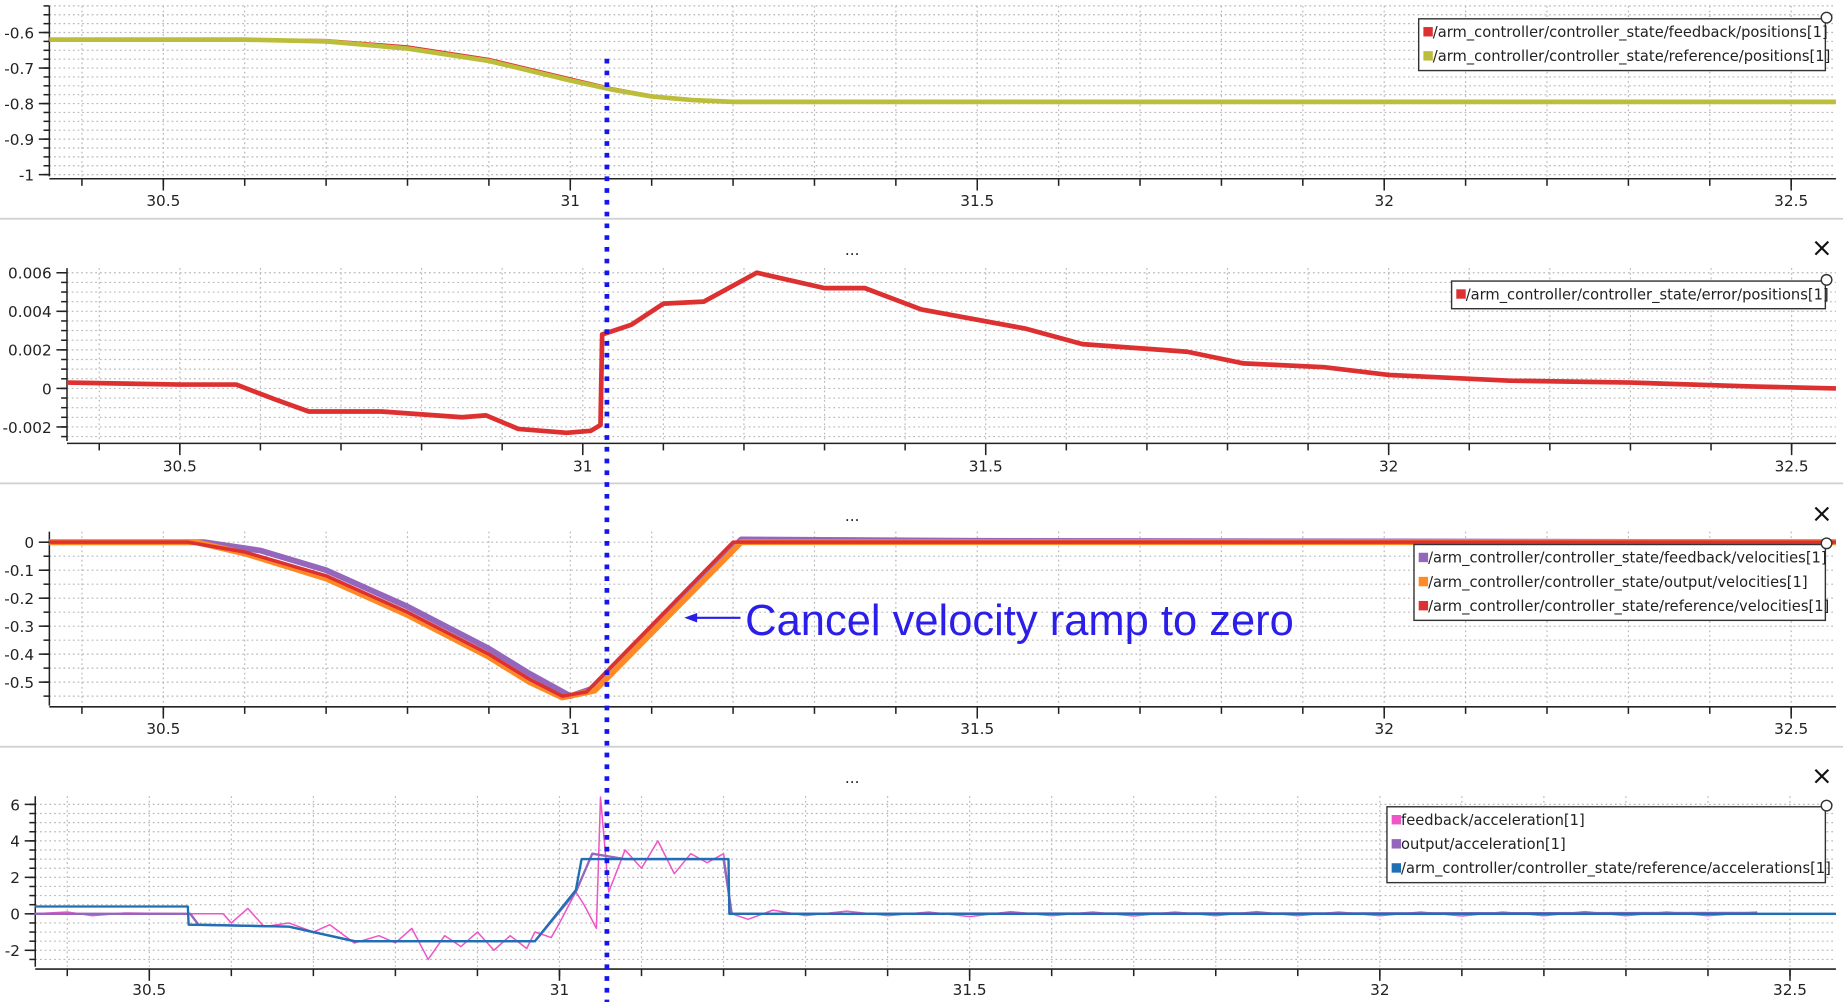  I want to click on y-tick-label: -0.002, so click(27, 428).